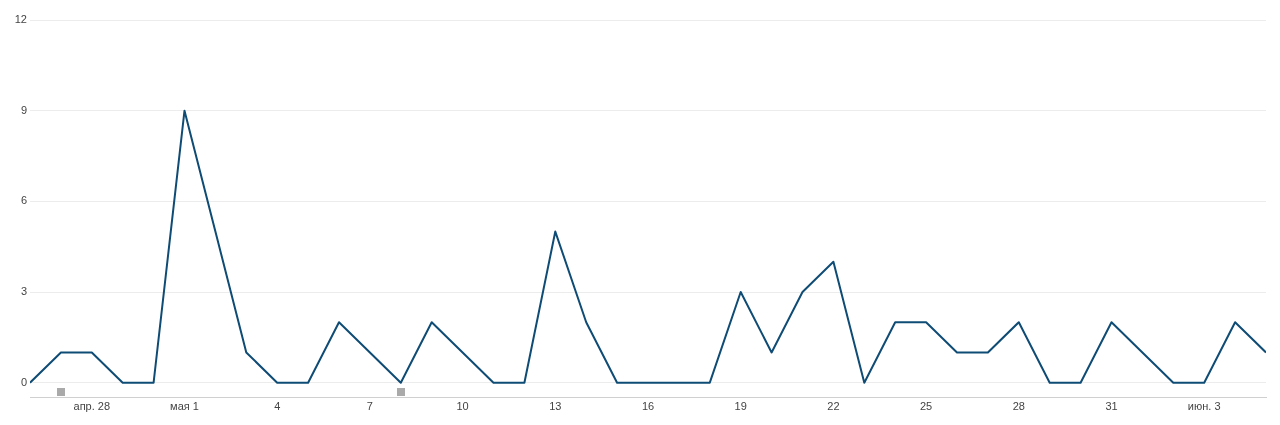  I want to click on x-tick-label: 7, so click(369, 406).